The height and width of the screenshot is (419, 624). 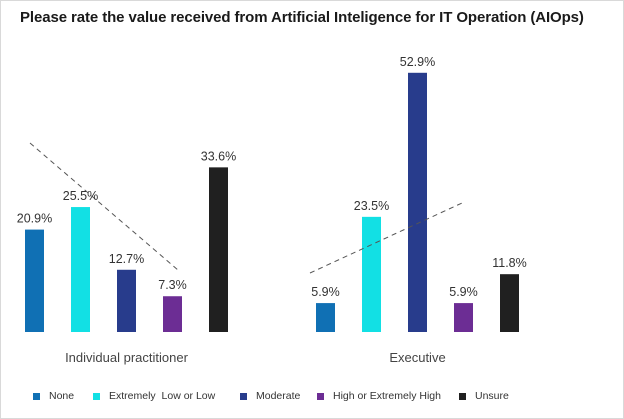 What do you see at coordinates (104, 206) in the screenshot?
I see `trendline-individual-practitioner` at bounding box center [104, 206].